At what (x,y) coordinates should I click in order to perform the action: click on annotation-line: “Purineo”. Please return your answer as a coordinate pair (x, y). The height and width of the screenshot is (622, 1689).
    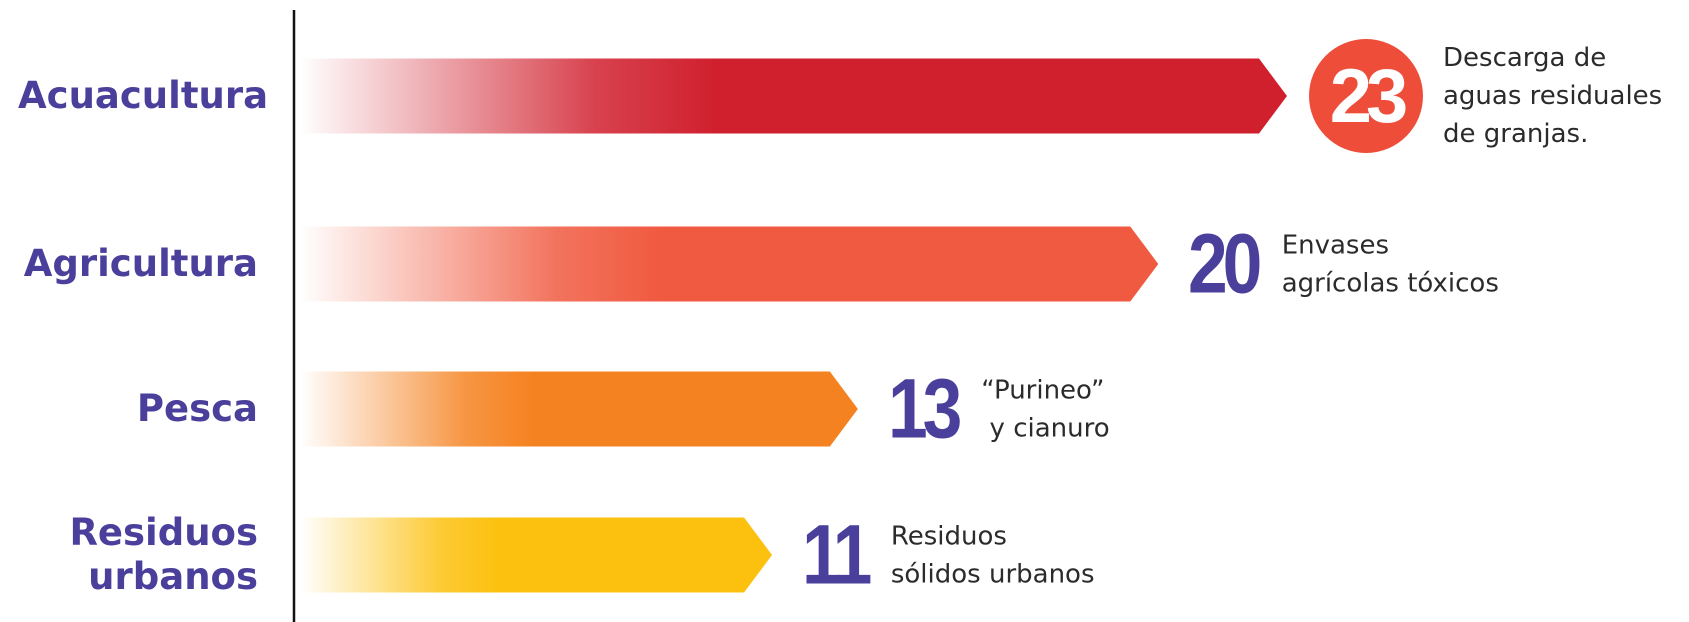
    Looking at the image, I should click on (1043, 390).